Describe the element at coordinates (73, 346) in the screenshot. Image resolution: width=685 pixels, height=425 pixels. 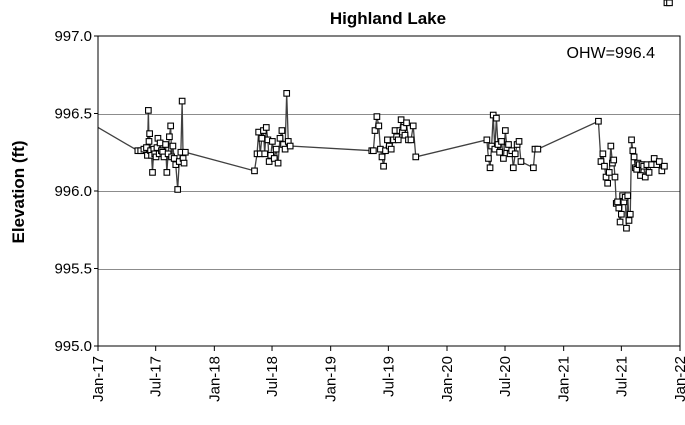
I see `y-tick-label: 995.0` at that location.